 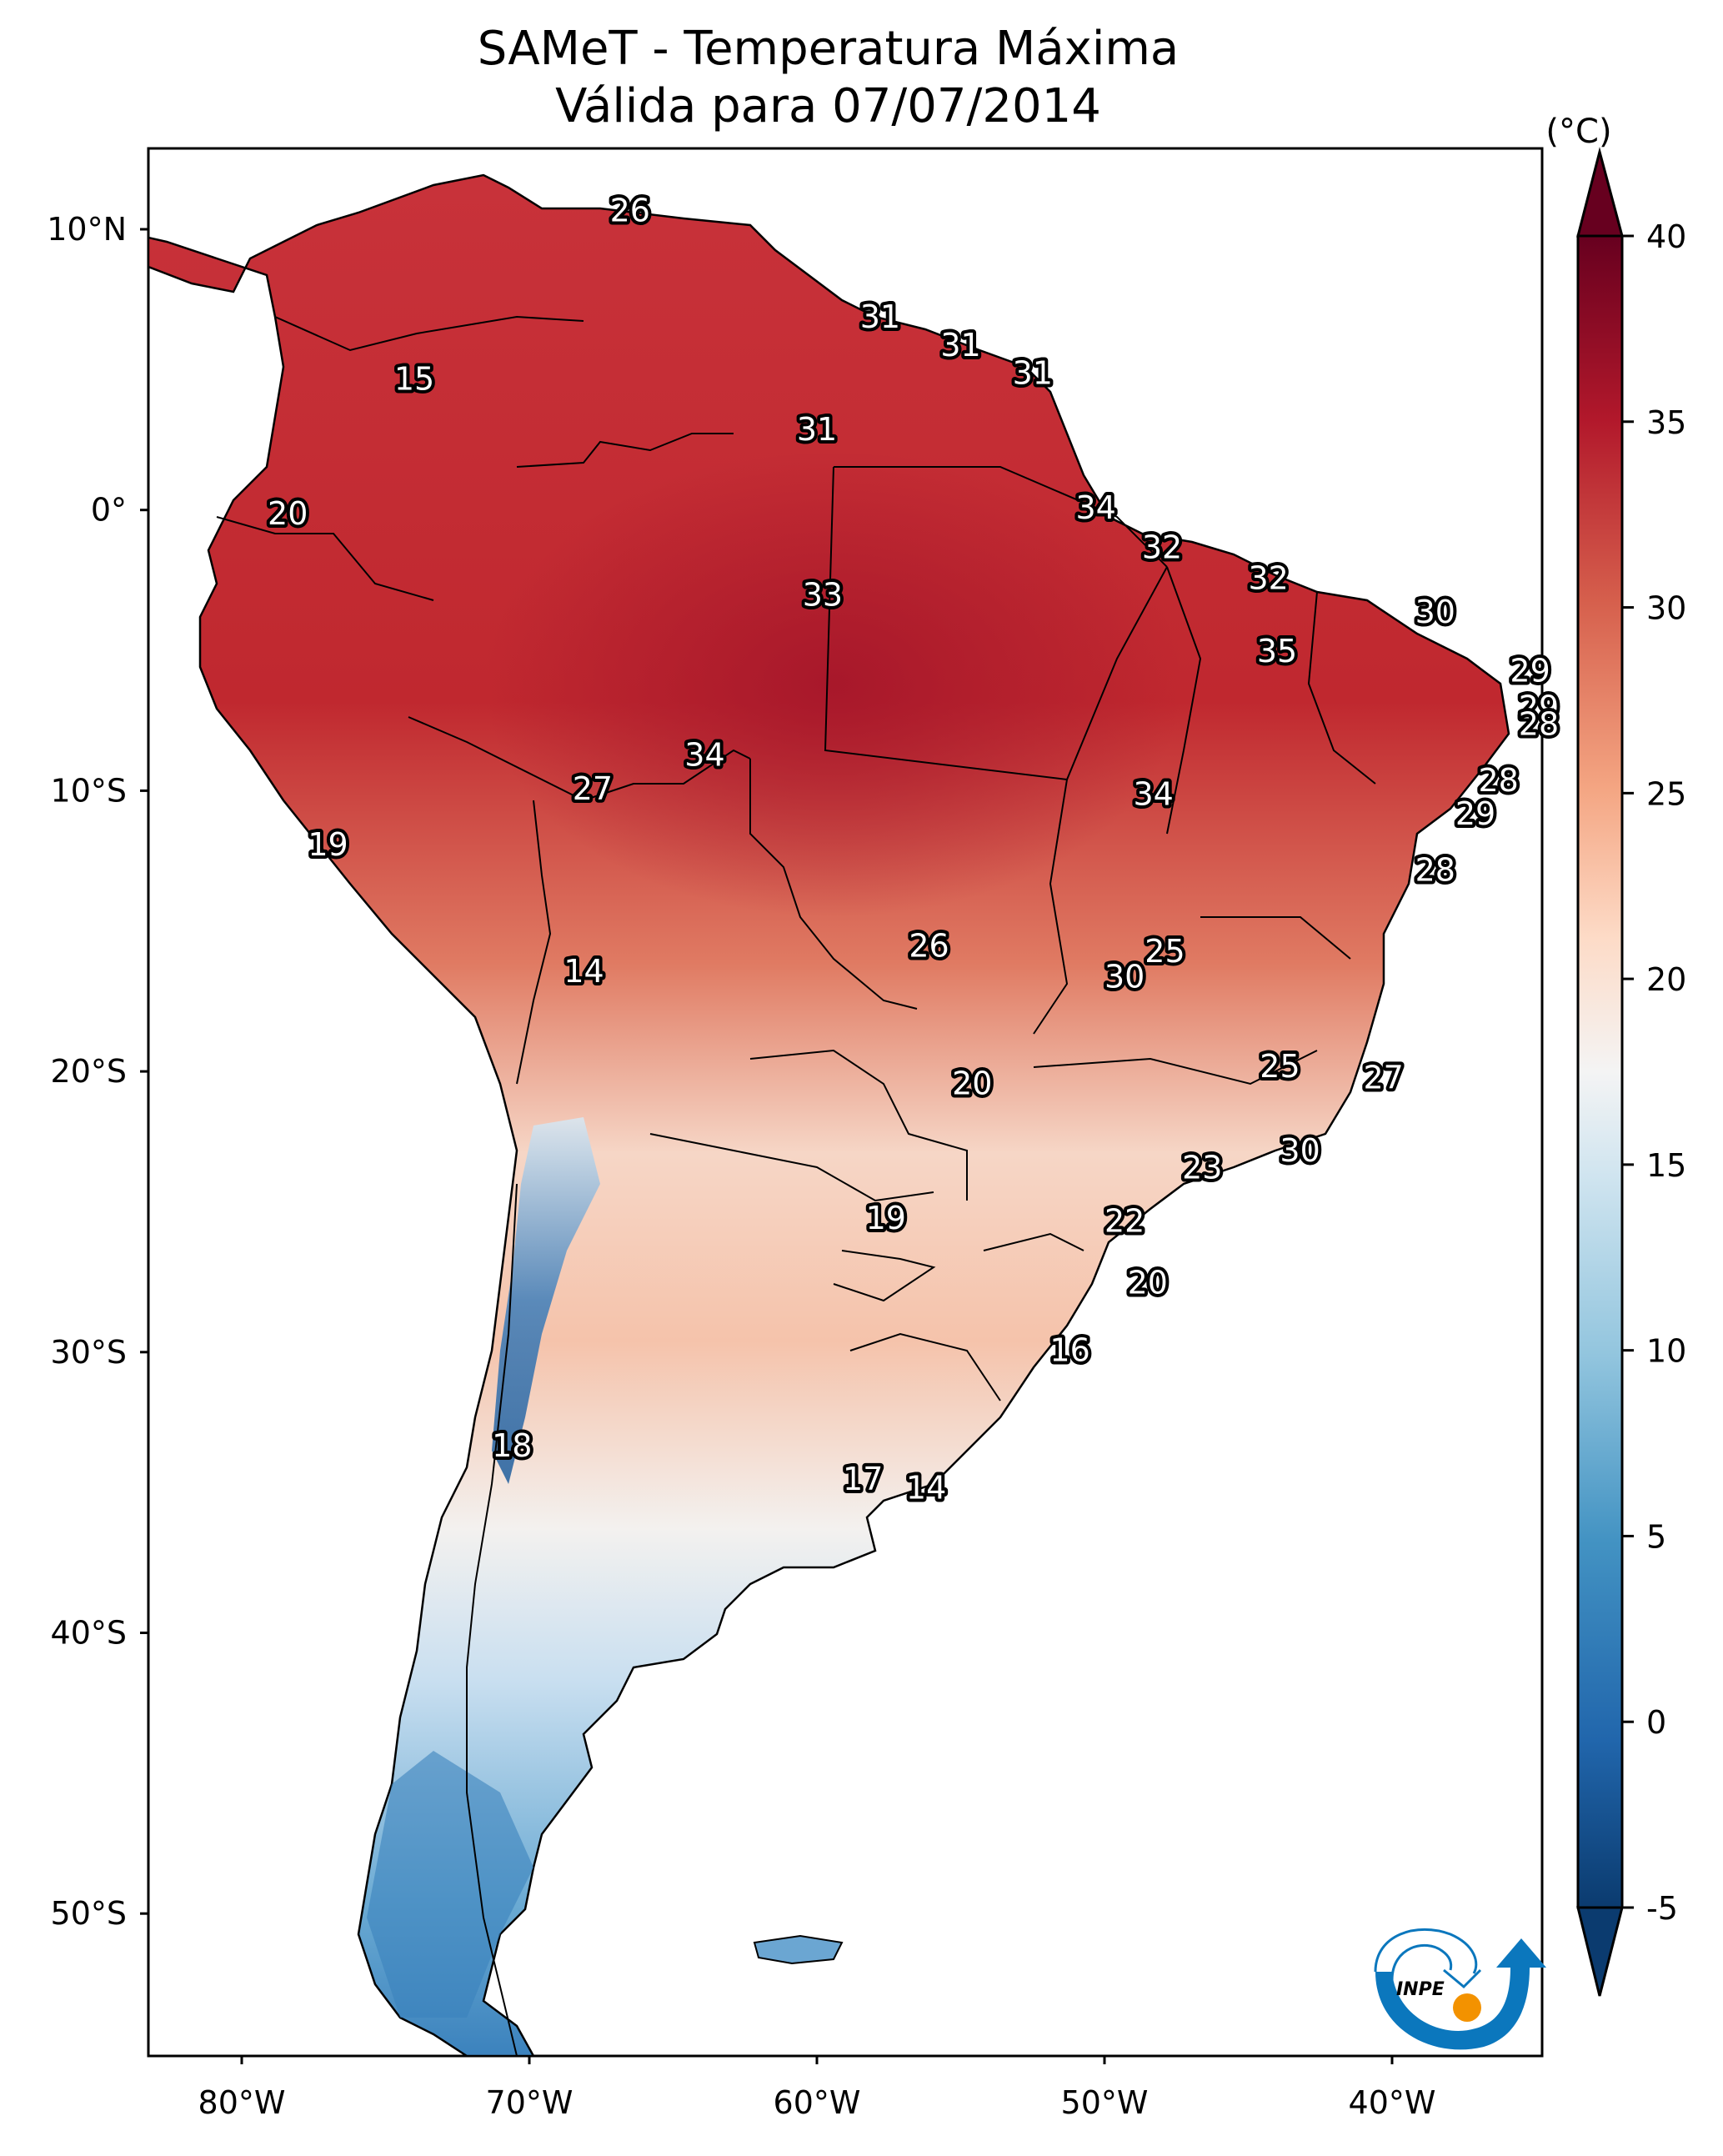 I want to click on y-tick-label: 50°S, so click(x=89, y=1913).